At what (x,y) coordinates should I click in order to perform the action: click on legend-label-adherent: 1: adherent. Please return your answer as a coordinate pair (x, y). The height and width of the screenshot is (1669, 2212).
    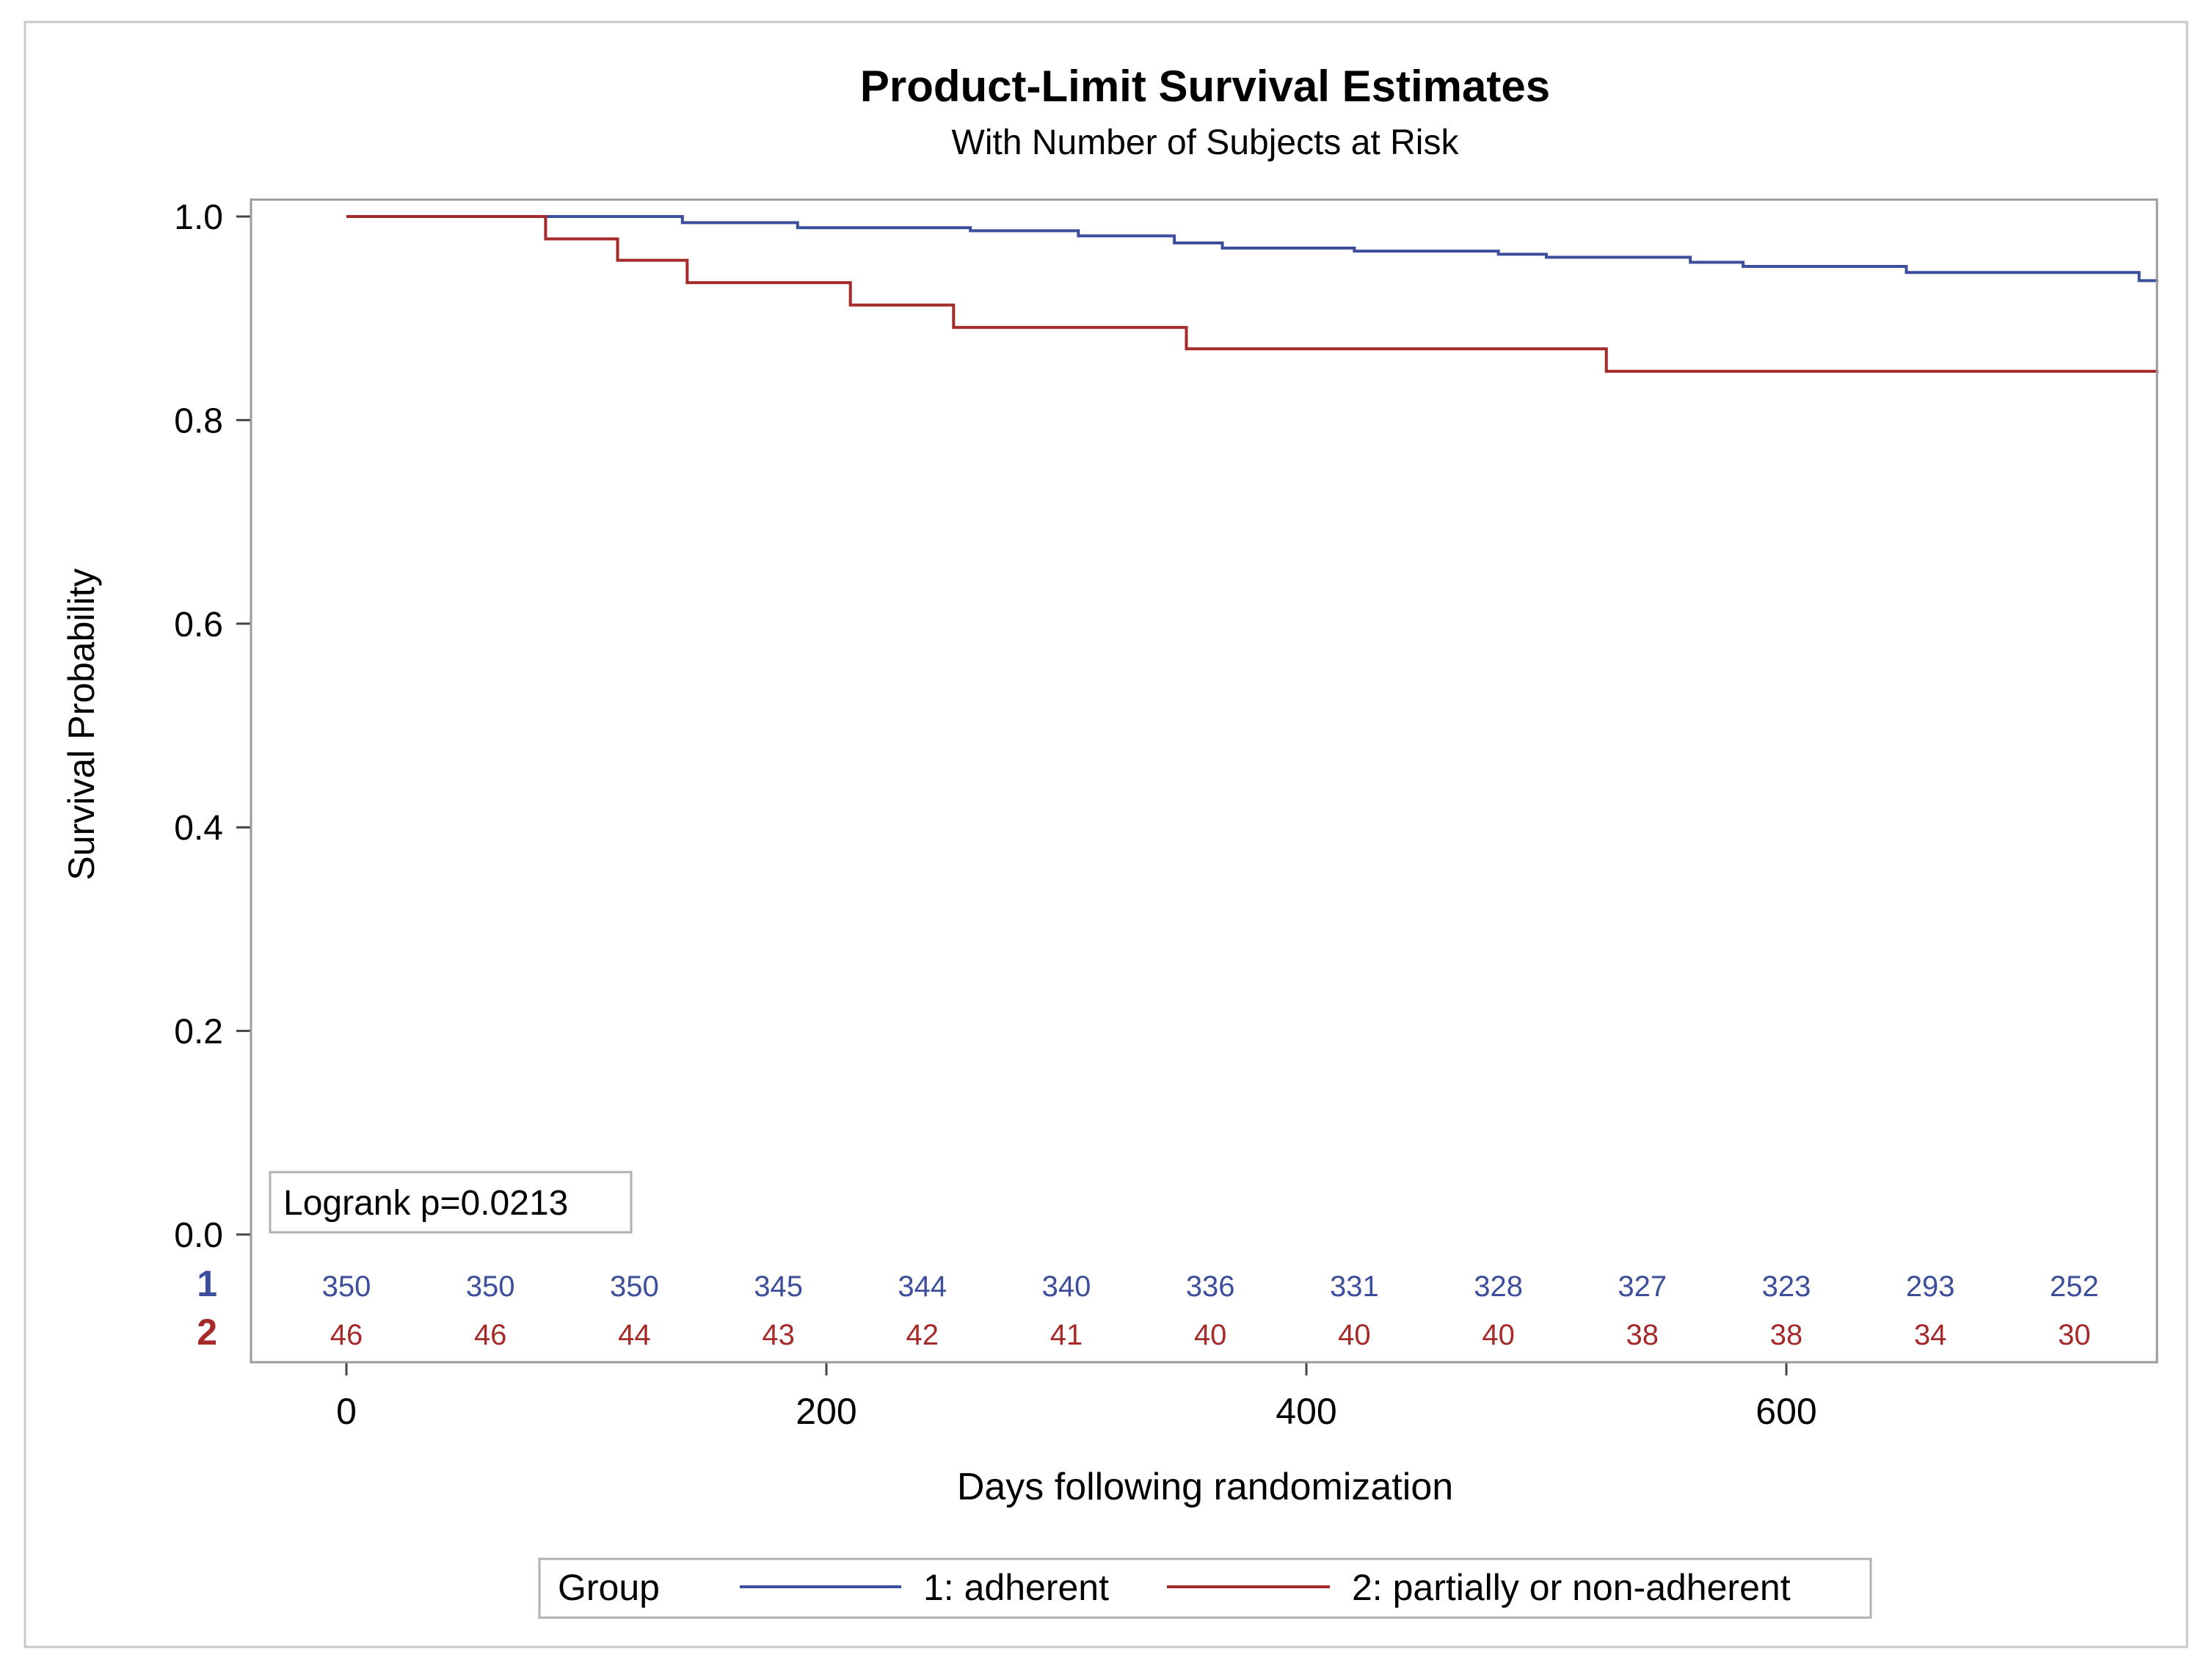
    Looking at the image, I should click on (1016, 1587).